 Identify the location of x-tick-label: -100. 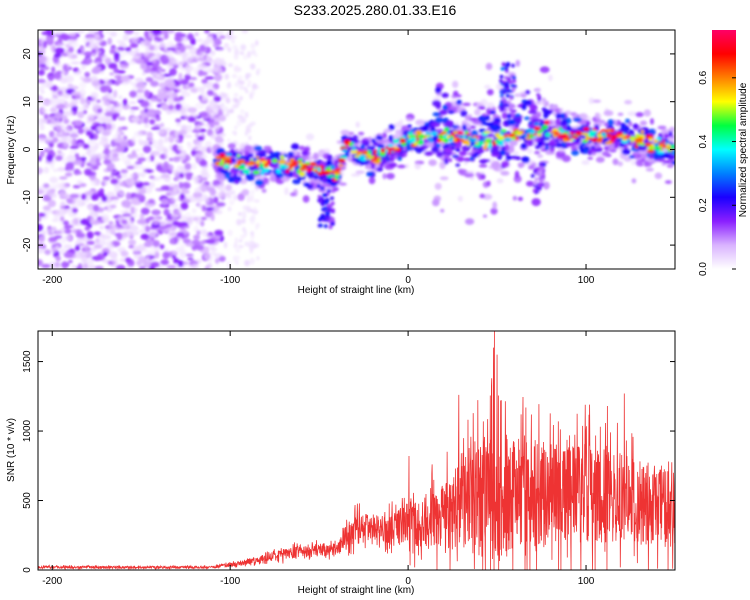
(230, 280).